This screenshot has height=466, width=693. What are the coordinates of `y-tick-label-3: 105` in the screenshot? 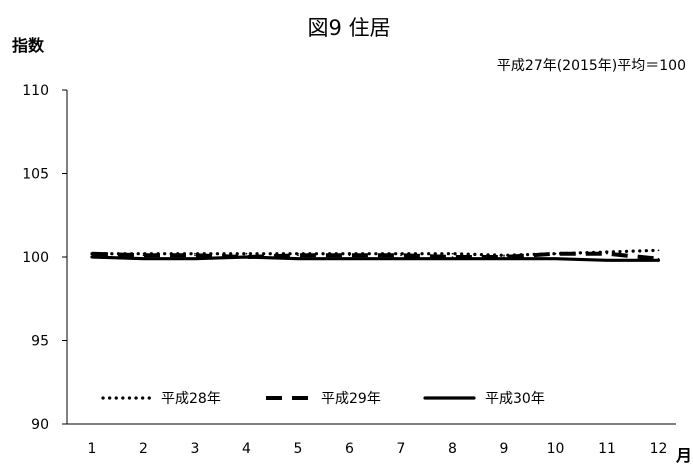 It's located at (35, 175).